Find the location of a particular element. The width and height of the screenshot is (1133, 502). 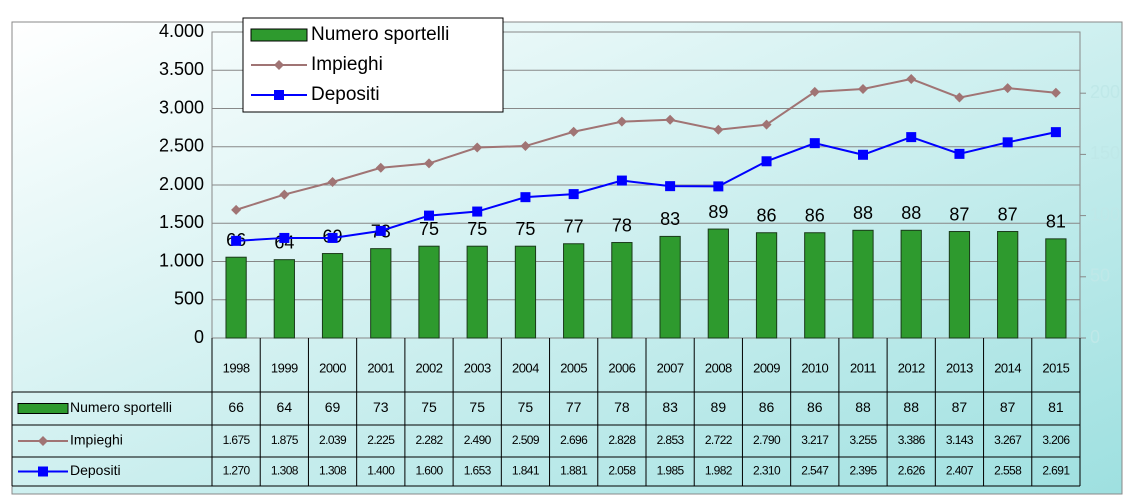

table-cell: 66 is located at coordinates (236, 407).